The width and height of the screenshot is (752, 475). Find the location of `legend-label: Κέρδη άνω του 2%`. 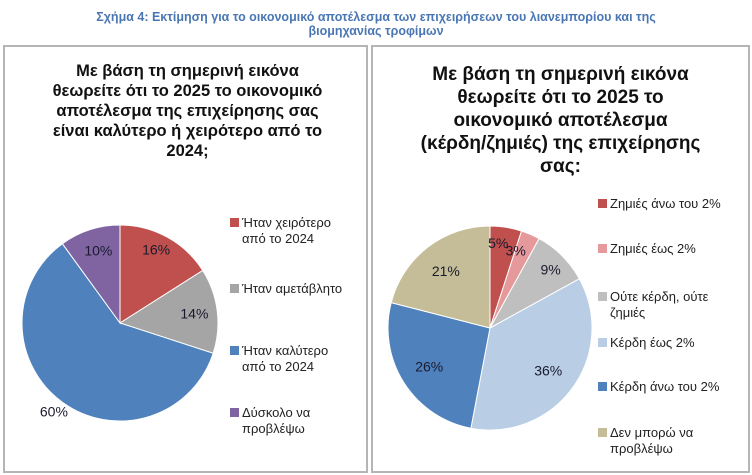

legend-label: Κέρδη άνω του 2% is located at coordinates (664, 387).